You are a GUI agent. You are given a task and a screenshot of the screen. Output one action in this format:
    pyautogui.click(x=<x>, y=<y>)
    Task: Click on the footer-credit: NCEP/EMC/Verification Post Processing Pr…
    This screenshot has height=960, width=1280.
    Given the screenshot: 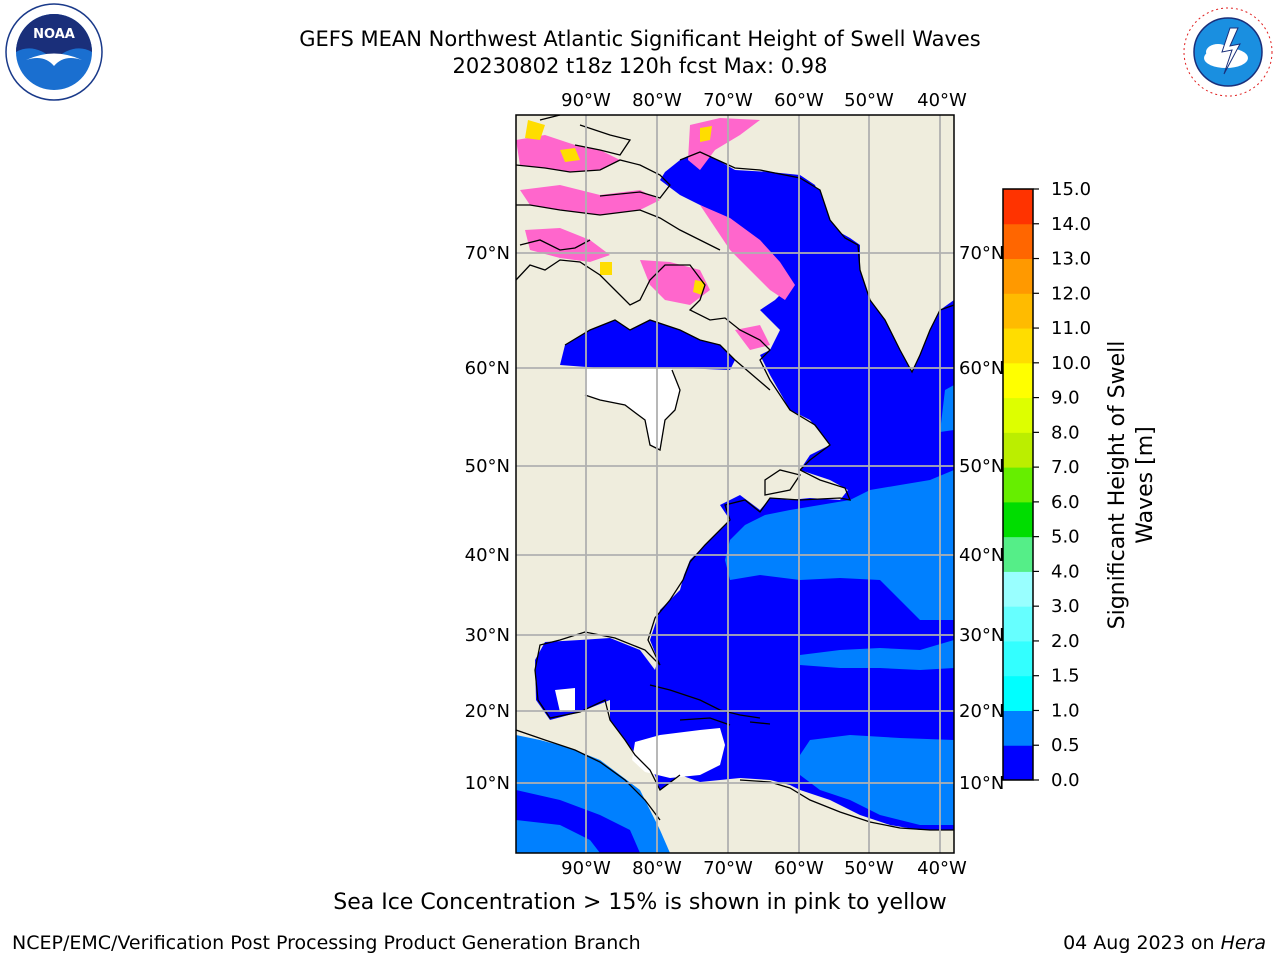 What is the action you would take?
    pyautogui.click(x=326, y=943)
    